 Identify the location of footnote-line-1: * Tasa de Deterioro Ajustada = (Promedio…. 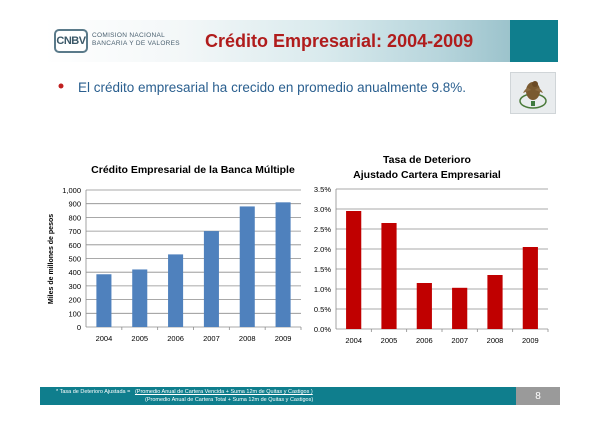
(184, 392).